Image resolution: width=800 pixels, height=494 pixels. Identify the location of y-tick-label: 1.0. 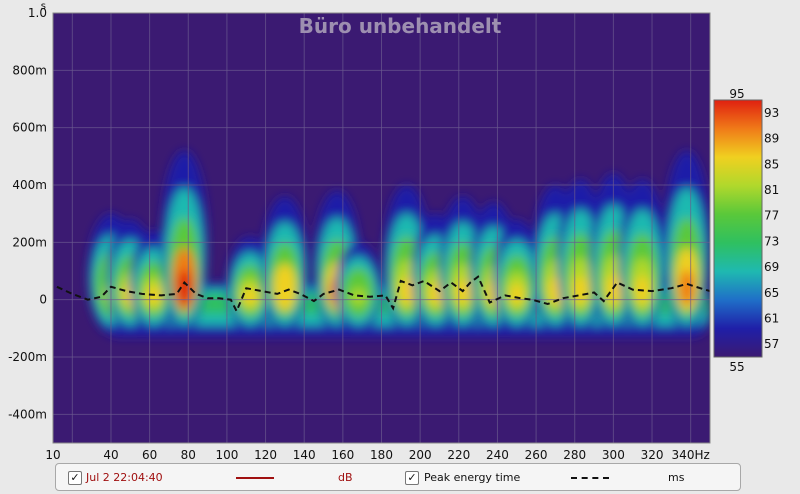
(37, 13).